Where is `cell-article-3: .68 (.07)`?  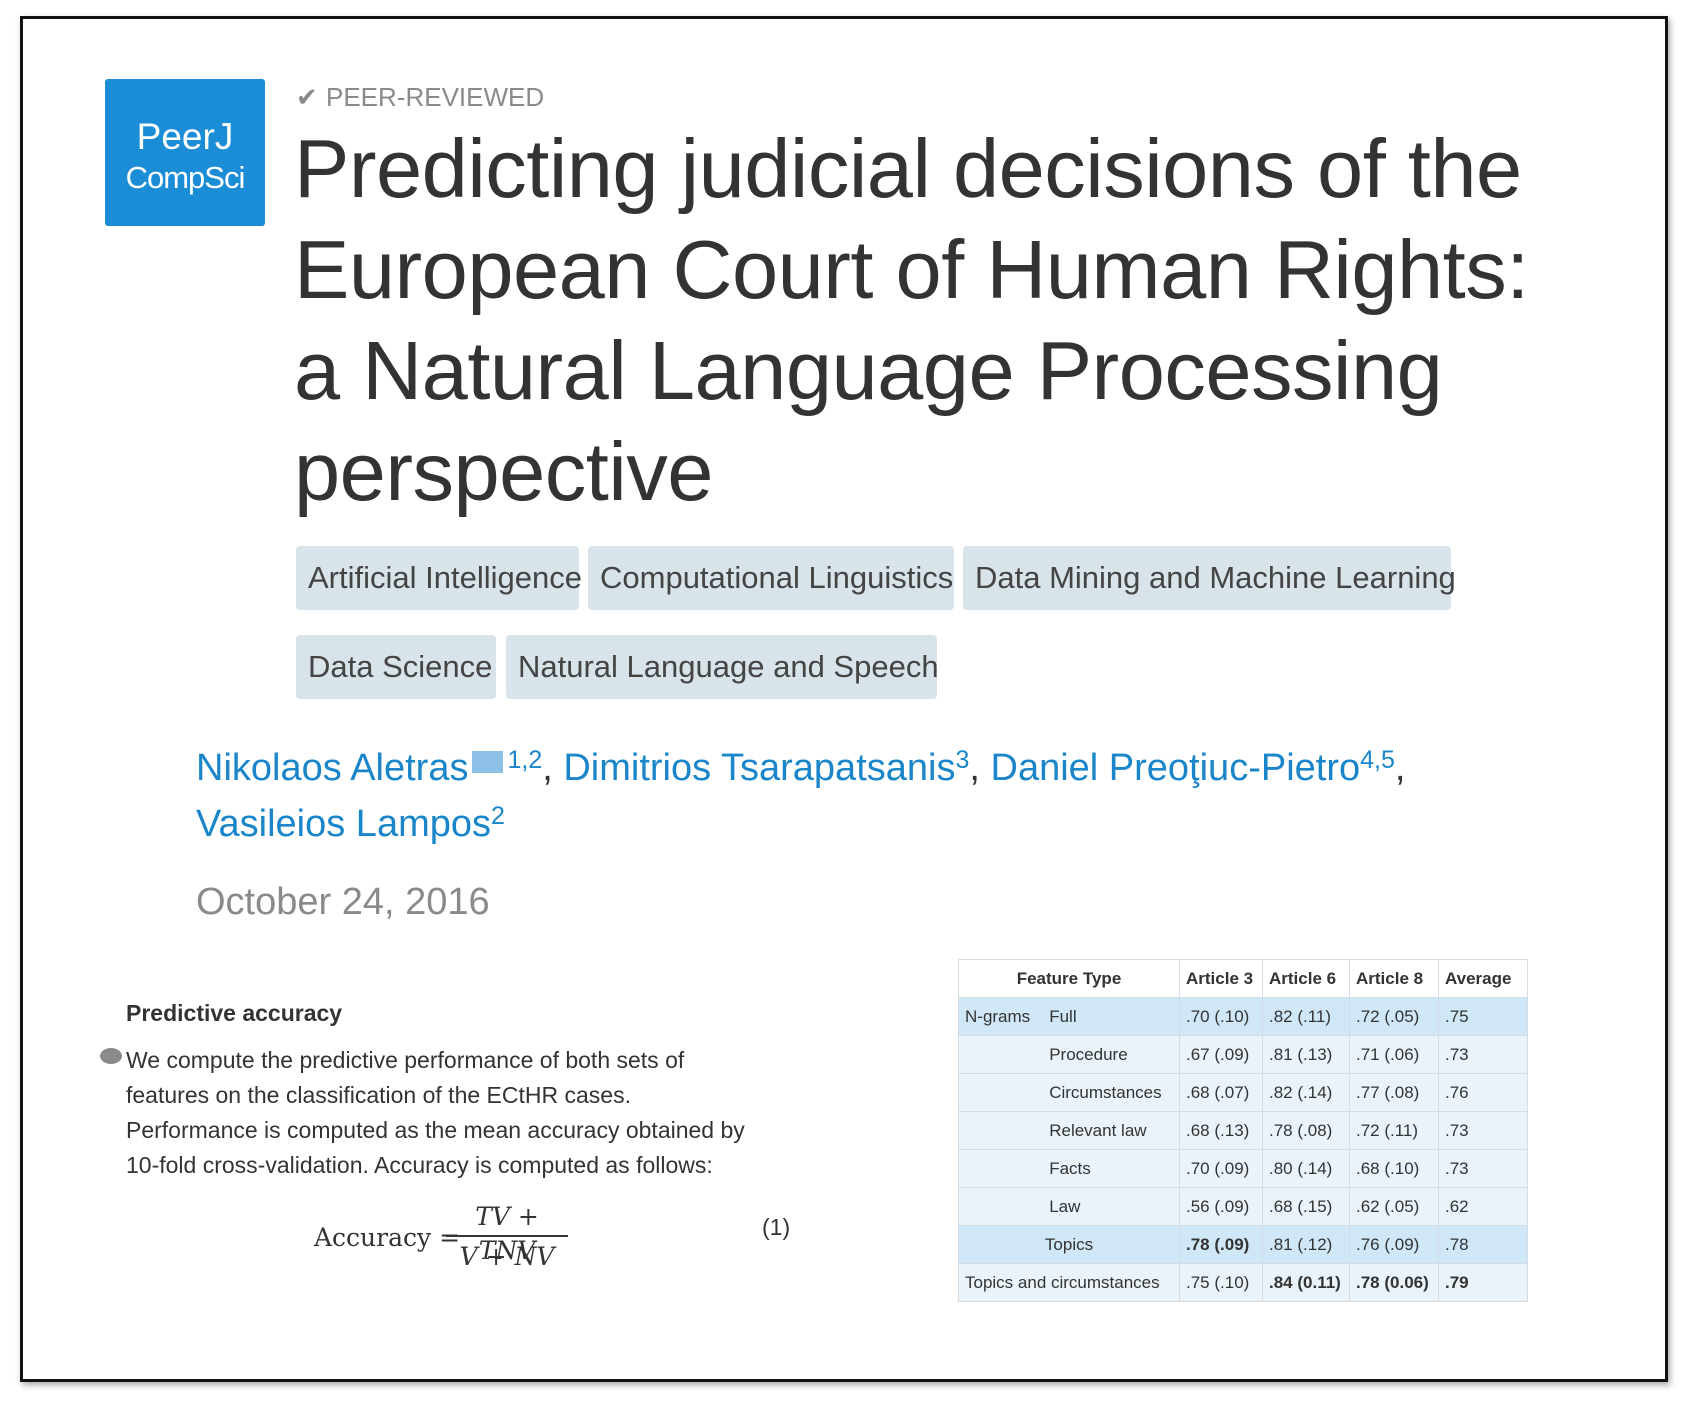
cell-article-3: .68 (.07) is located at coordinates (1221, 1092).